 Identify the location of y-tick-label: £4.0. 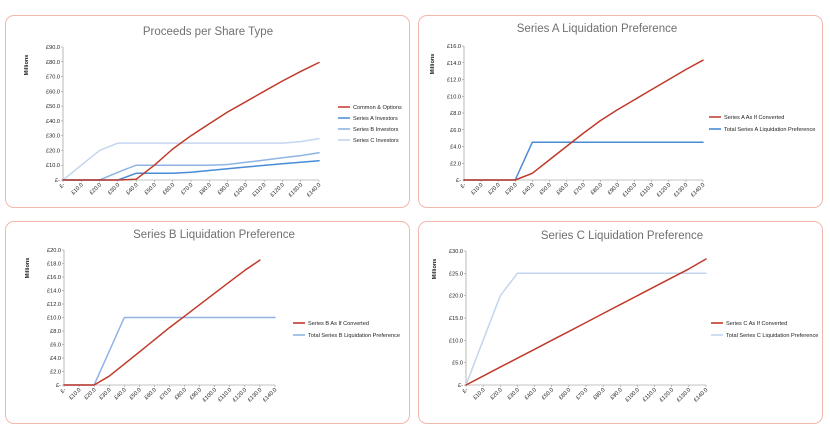
(55, 359).